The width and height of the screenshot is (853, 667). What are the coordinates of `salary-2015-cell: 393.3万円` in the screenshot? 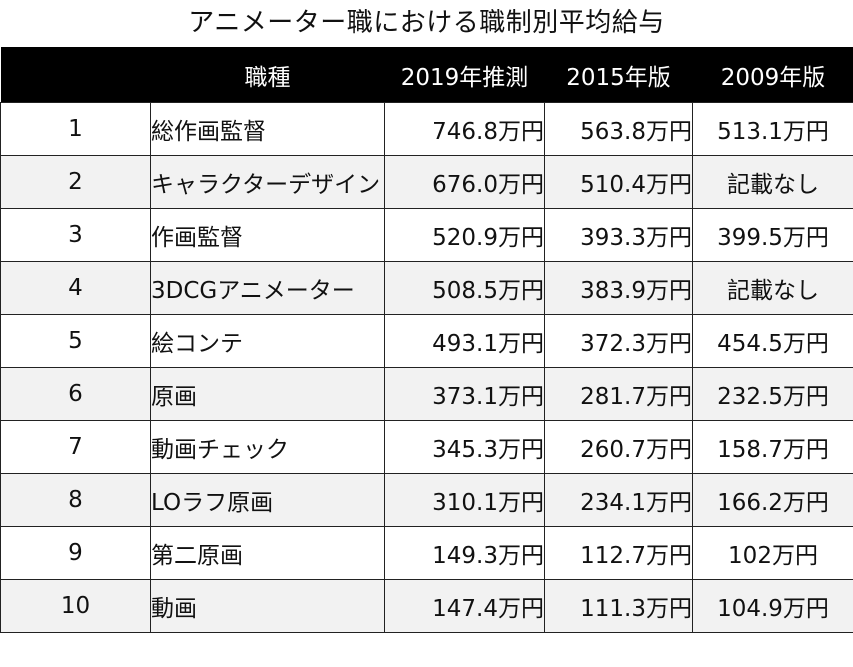 It's located at (618, 235).